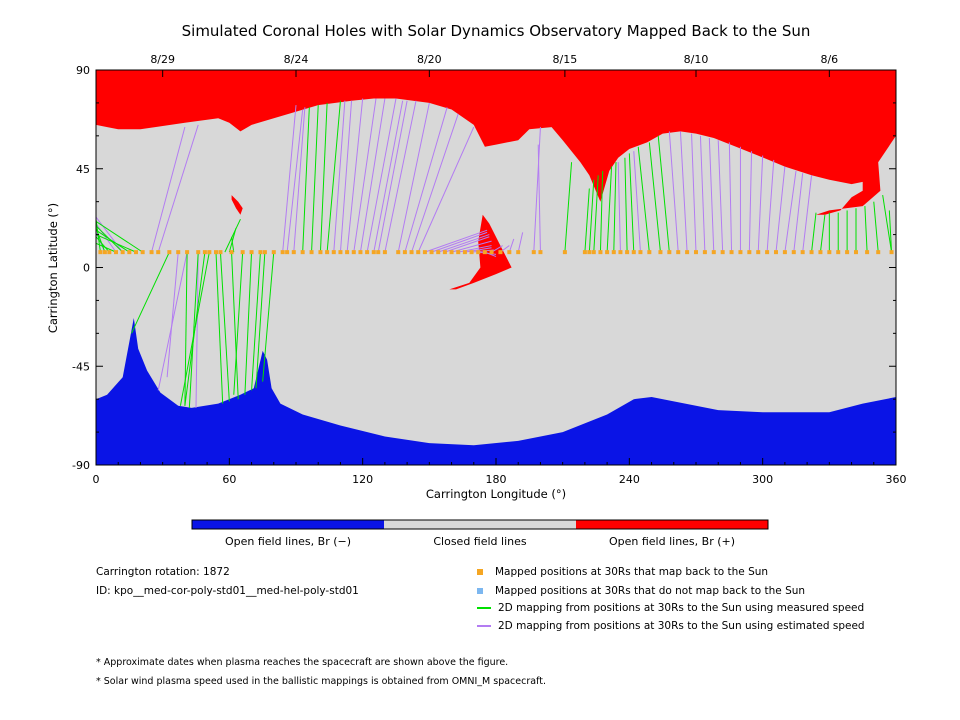  I want to click on small-positive-hole, so click(237, 205).